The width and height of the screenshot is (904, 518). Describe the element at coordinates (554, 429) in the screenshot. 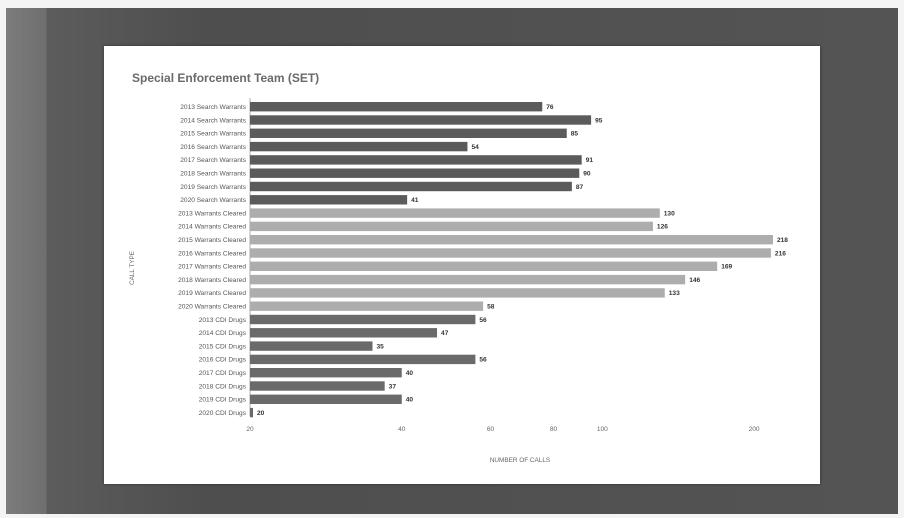

I see `x-tick-label: 80` at that location.